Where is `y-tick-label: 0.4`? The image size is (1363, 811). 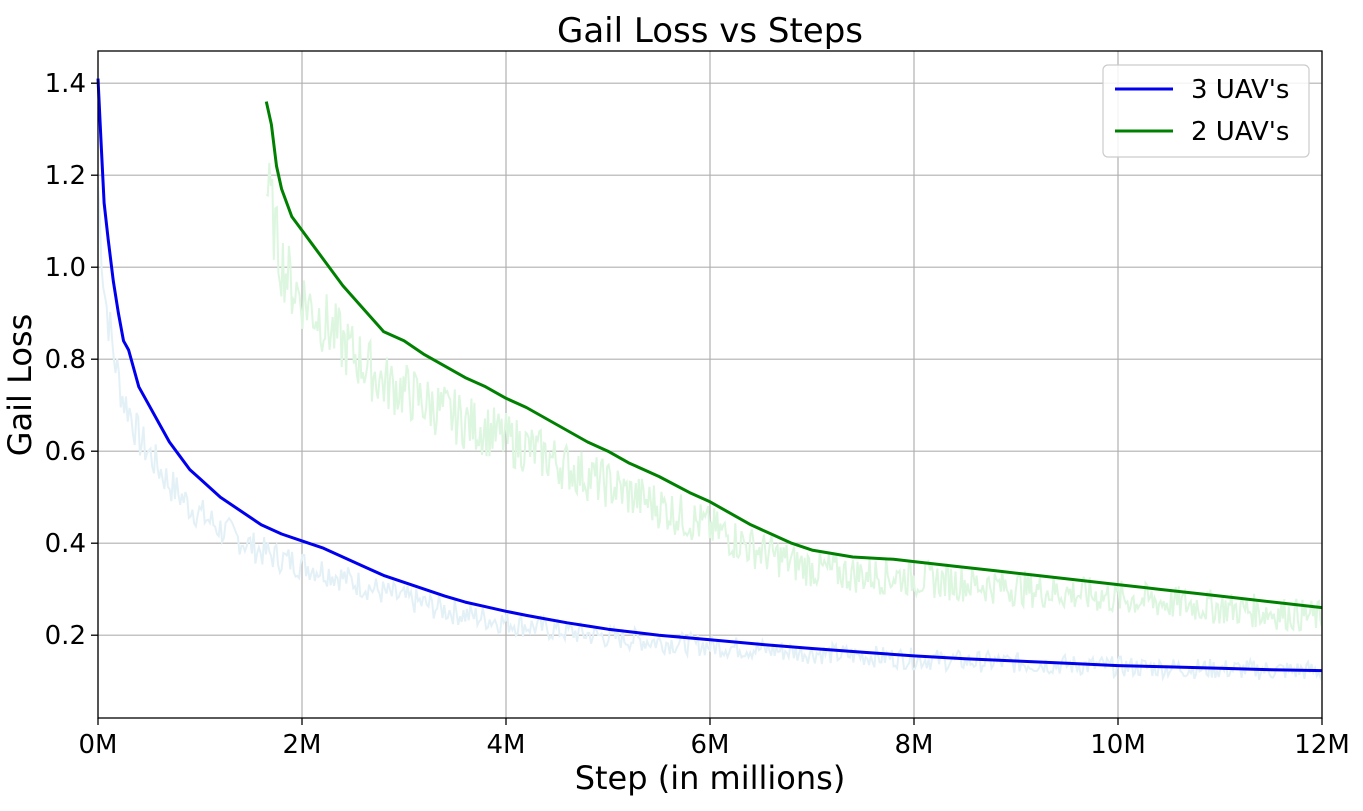
y-tick-label: 0.4 is located at coordinates (65, 544).